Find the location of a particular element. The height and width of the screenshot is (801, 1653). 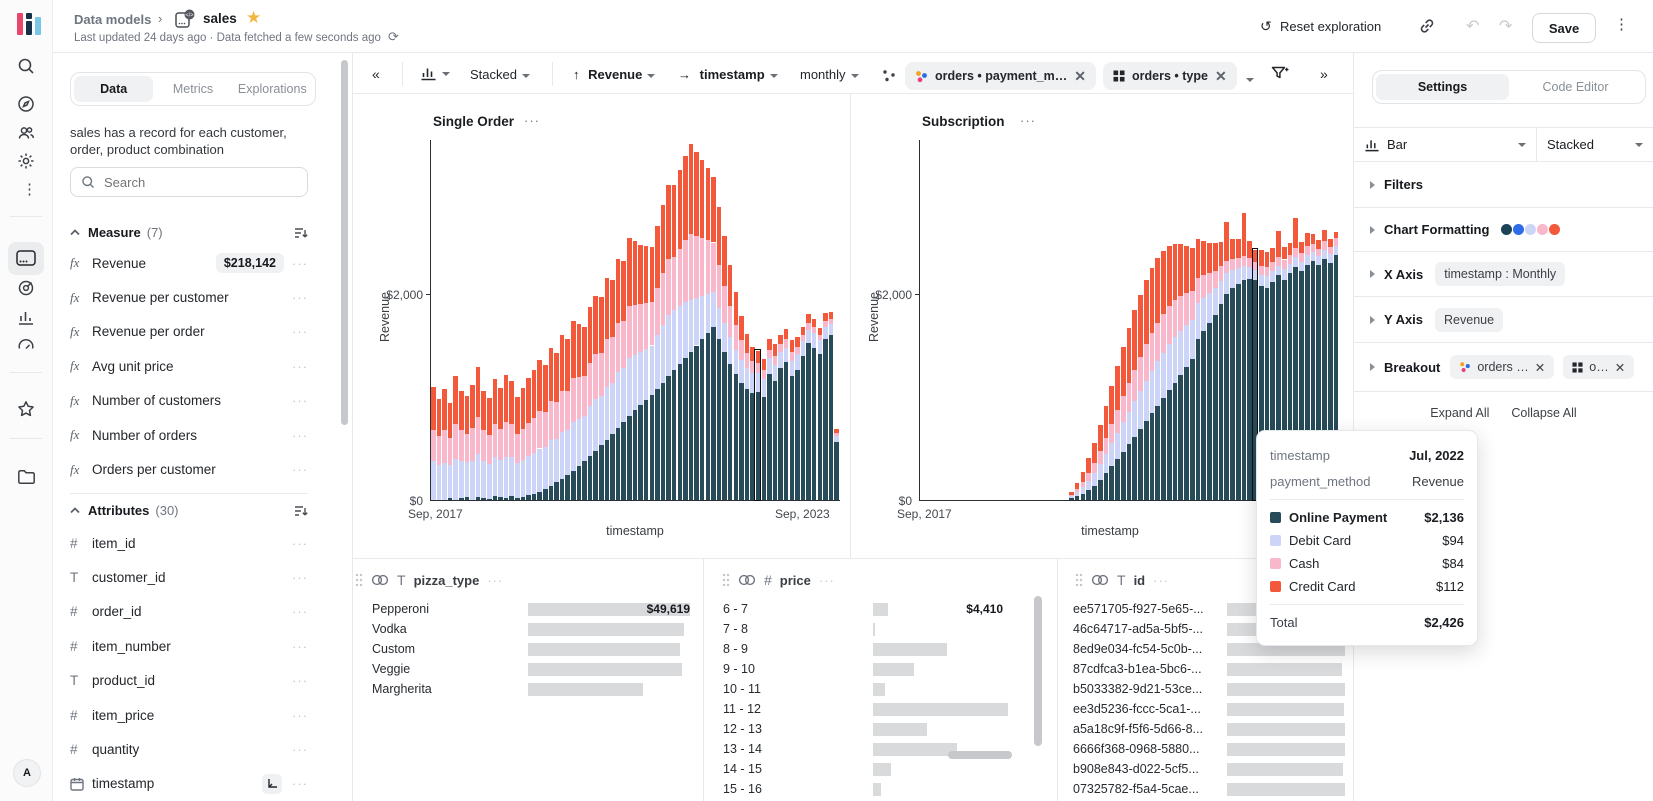

list-item-attribute: timestamp ··· is located at coordinates (189, 784).